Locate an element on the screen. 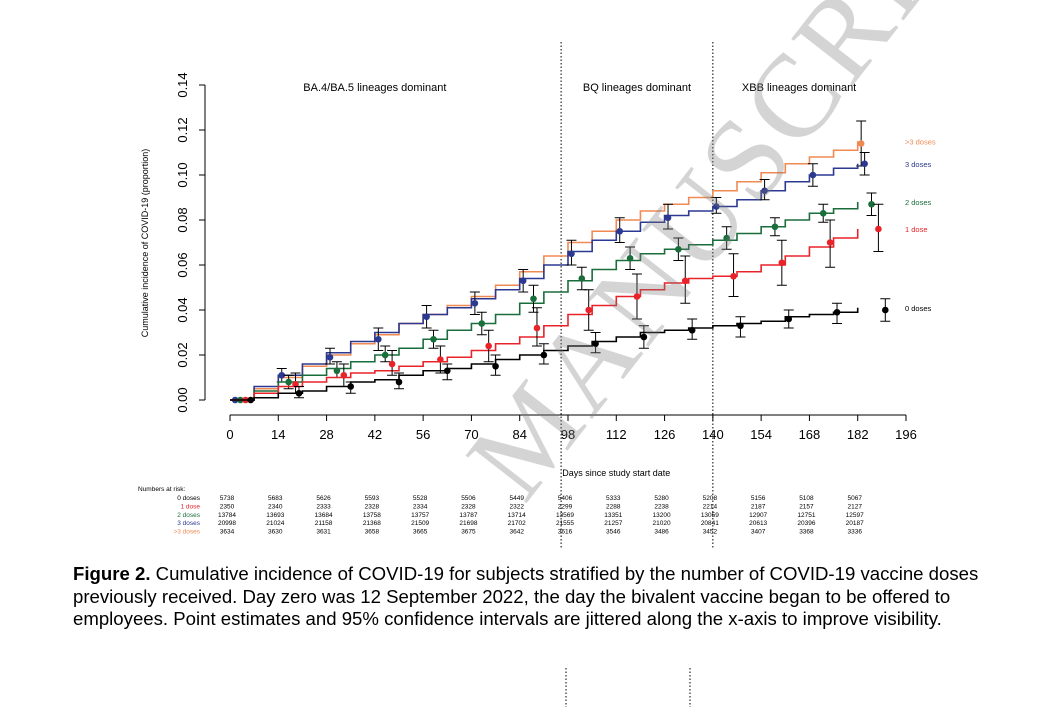 This screenshot has width=1048, height=707. risk-cell: 13684 is located at coordinates (324, 515).